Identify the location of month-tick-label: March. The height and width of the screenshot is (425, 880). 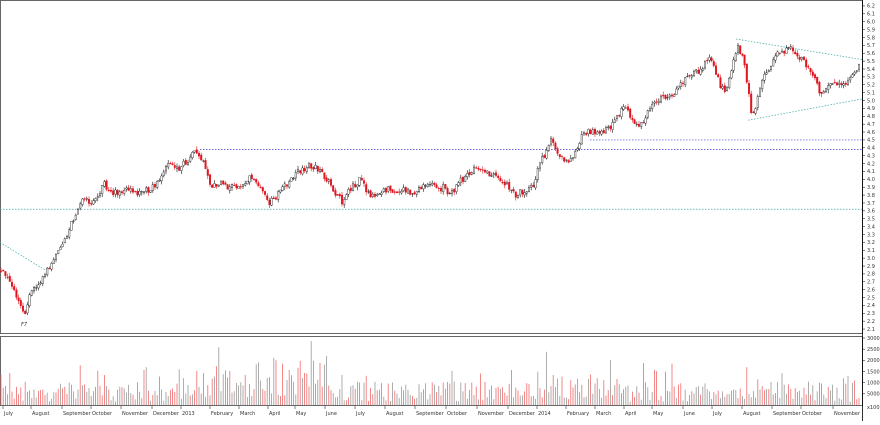
(247, 414).